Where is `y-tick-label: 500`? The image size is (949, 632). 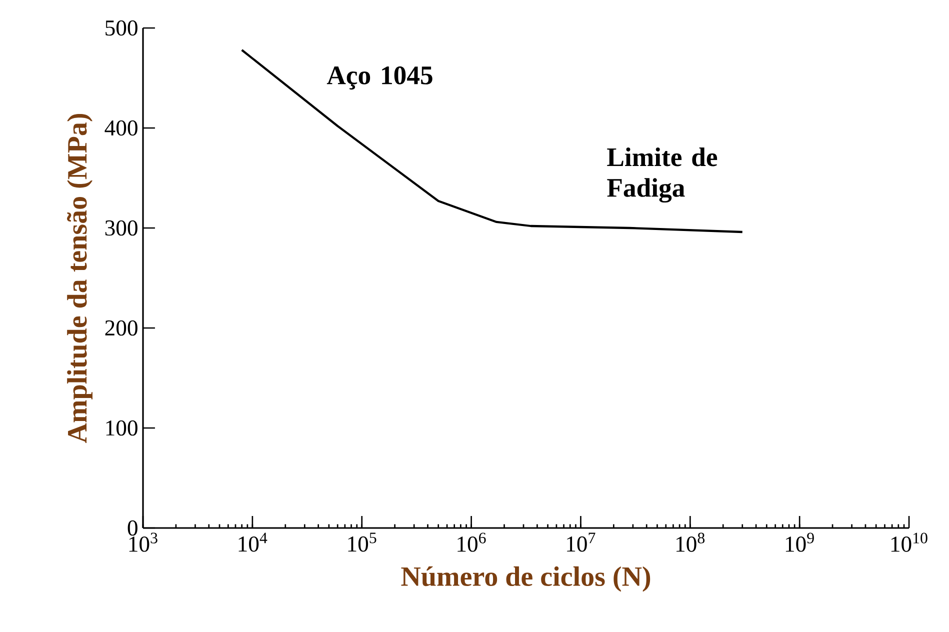
y-tick-label: 500 is located at coordinates (122, 28).